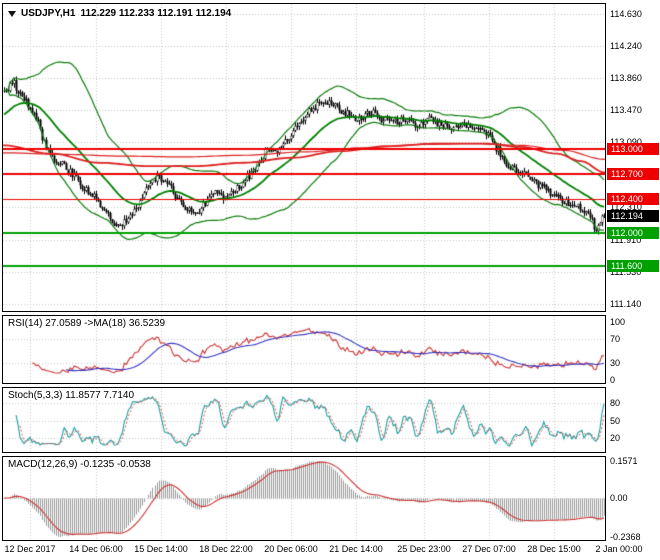 The image size is (660, 560). I want to click on axis-tick-label: 30, so click(615, 362).